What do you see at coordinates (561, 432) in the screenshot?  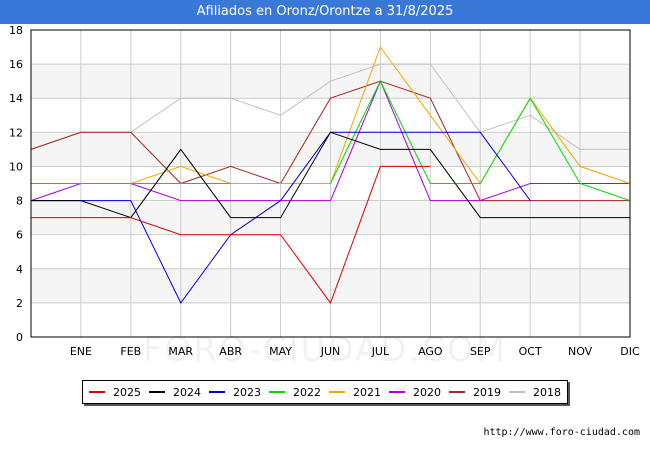 I see `footer-url: http://www.foro-ciudad.com` at bounding box center [561, 432].